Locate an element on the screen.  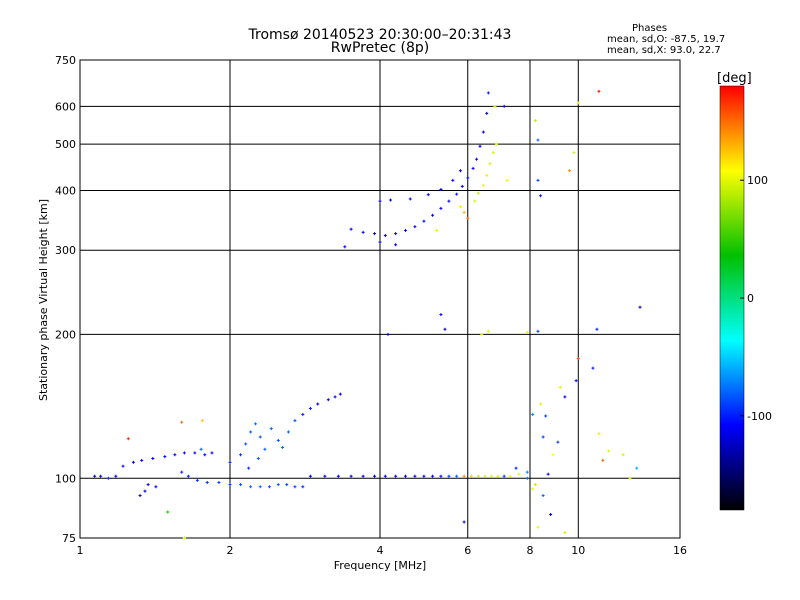
phases-x-mode: mean, sd,X: 93.0, 22.7 is located at coordinates (664, 50).